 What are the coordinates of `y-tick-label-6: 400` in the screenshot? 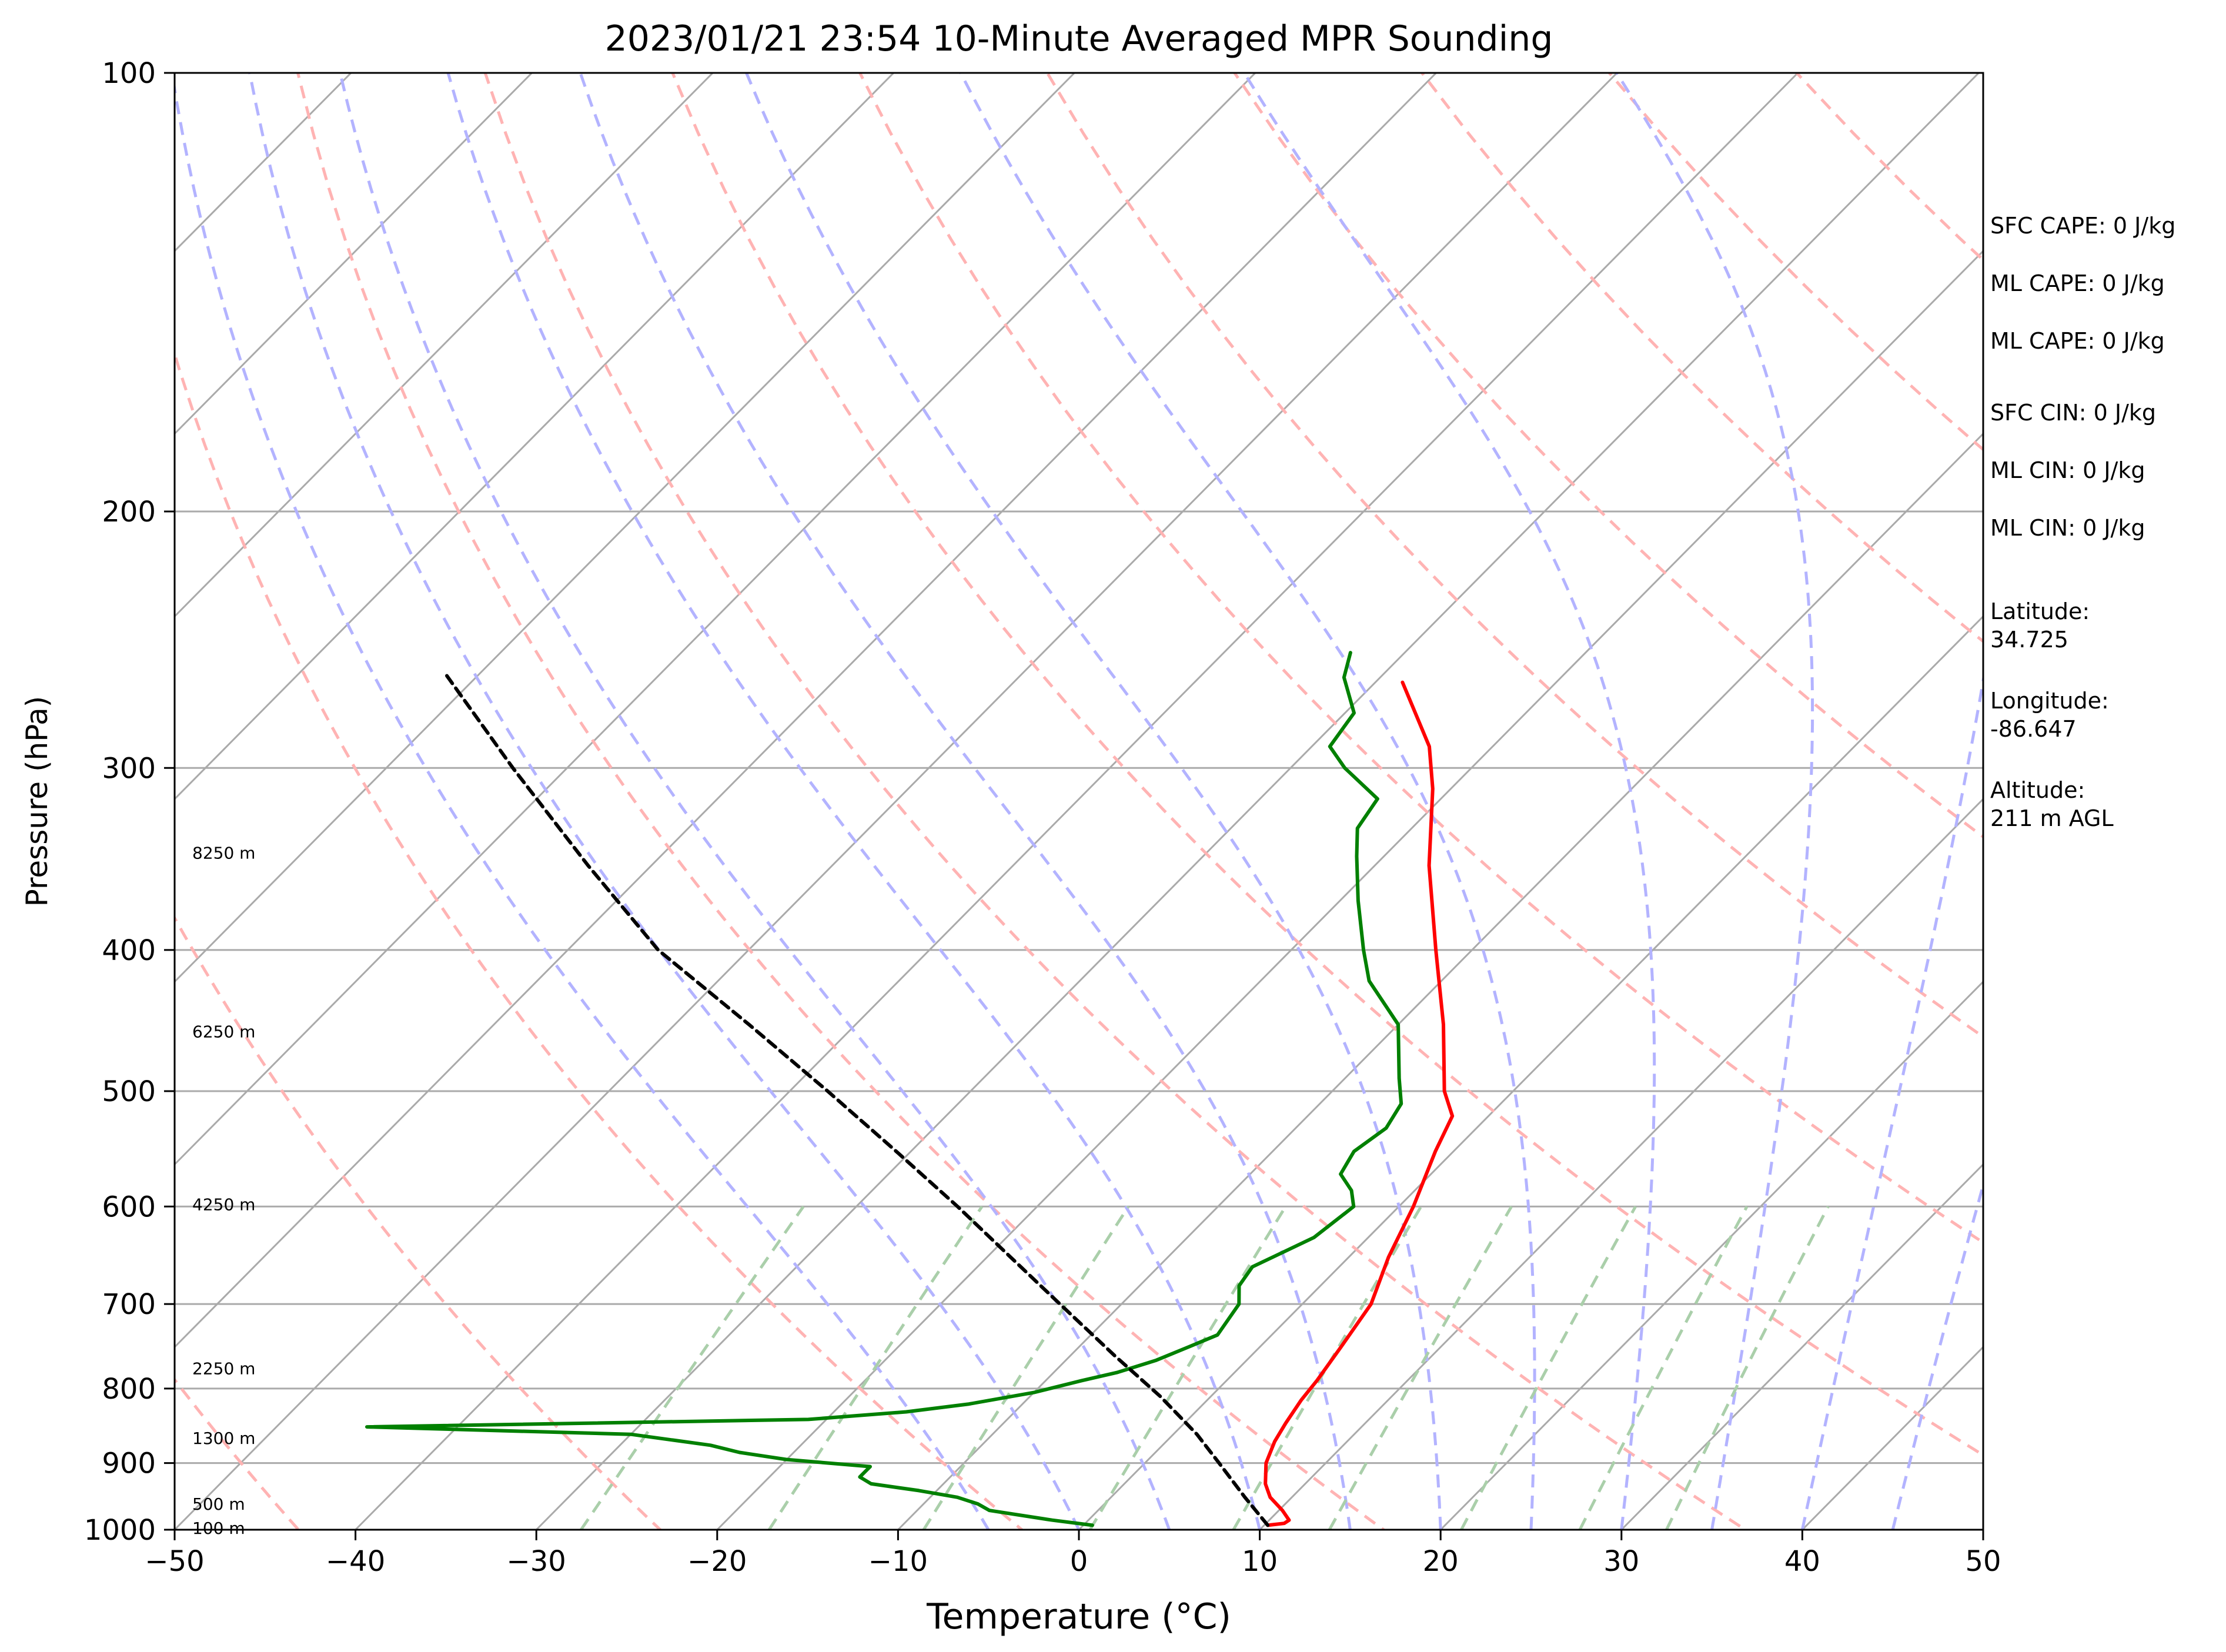 It's located at (129, 951).